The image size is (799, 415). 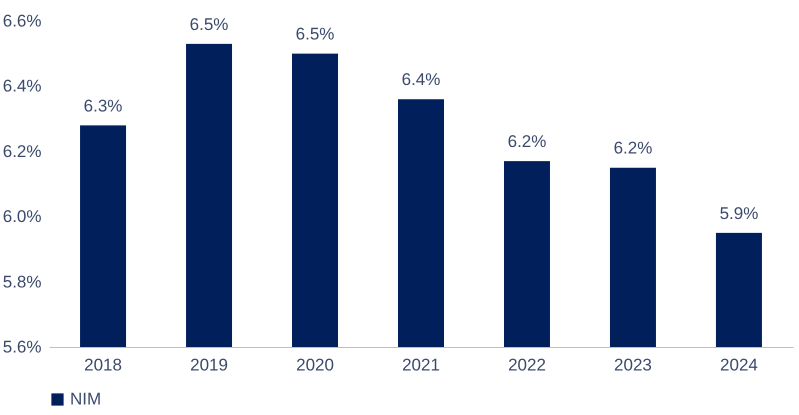 What do you see at coordinates (86, 399) in the screenshot?
I see `legend-label: NIM` at bounding box center [86, 399].